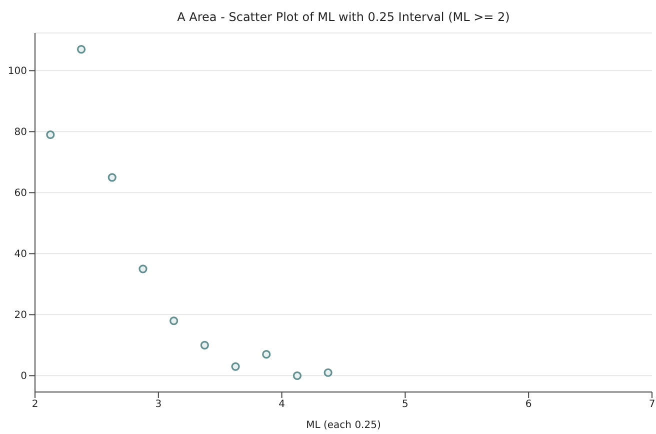  What do you see at coordinates (528, 404) in the screenshot?
I see `x-tick-label: 6` at bounding box center [528, 404].